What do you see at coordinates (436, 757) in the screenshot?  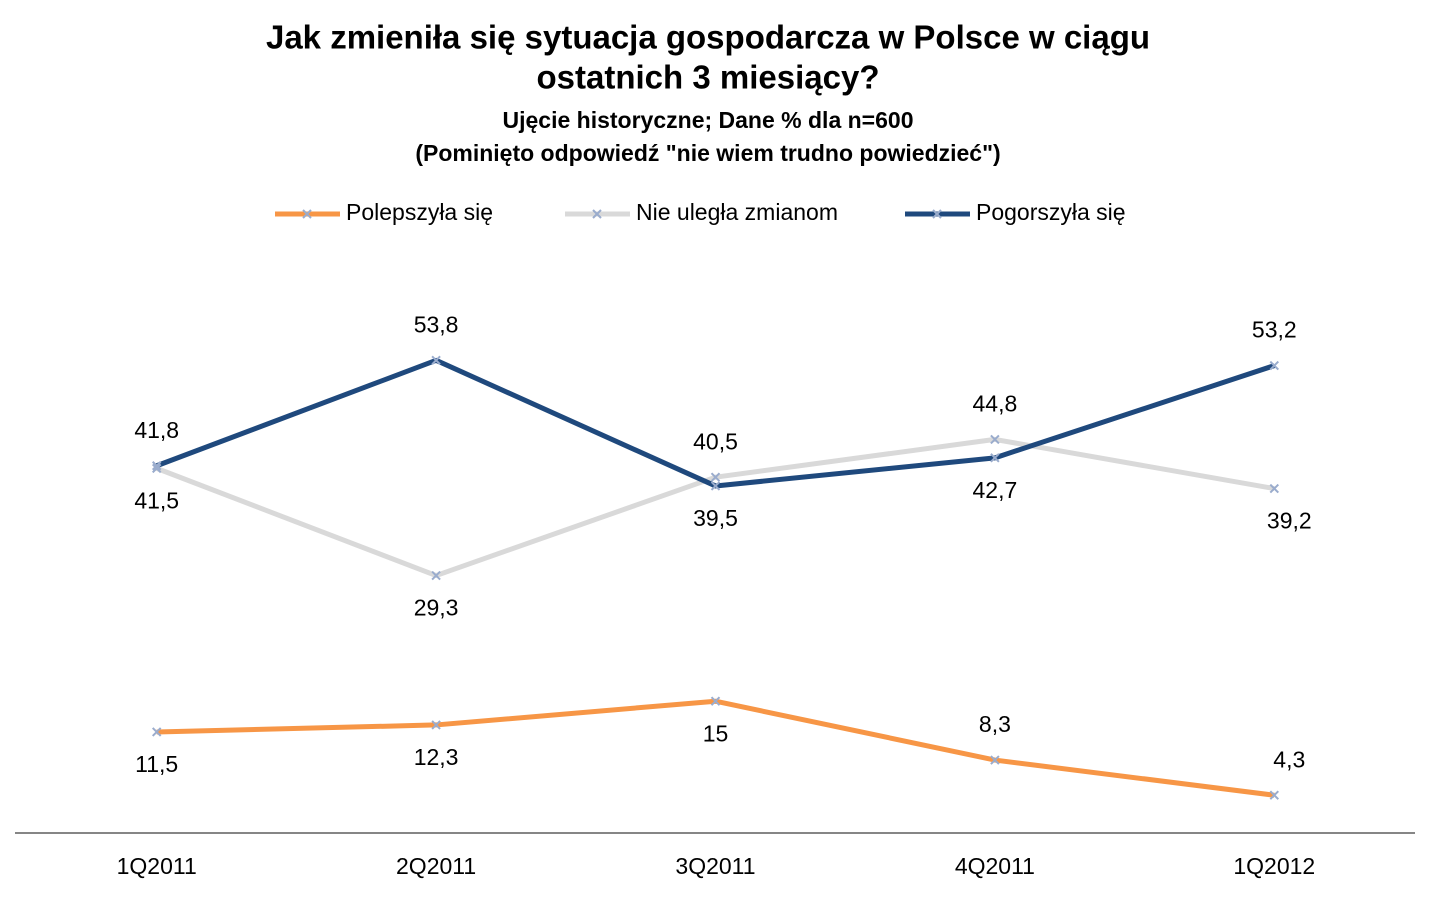 I see `data-label: 12,3` at bounding box center [436, 757].